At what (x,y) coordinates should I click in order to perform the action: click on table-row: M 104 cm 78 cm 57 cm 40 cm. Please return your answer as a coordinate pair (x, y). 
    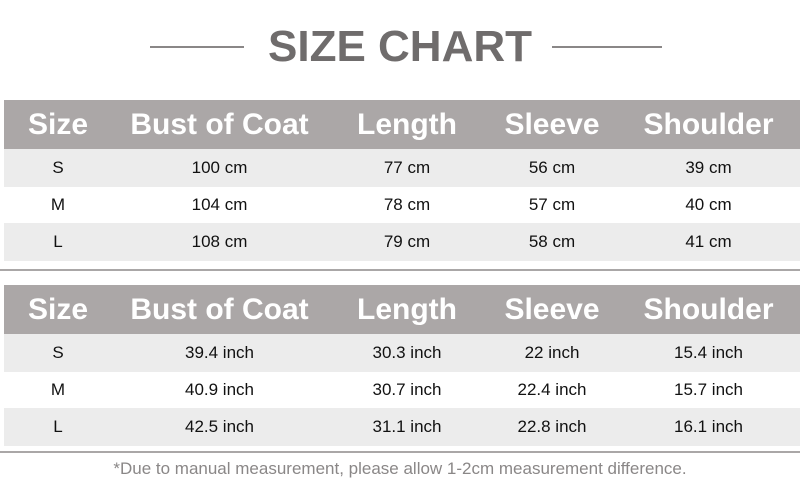
    Looking at the image, I should click on (402, 205).